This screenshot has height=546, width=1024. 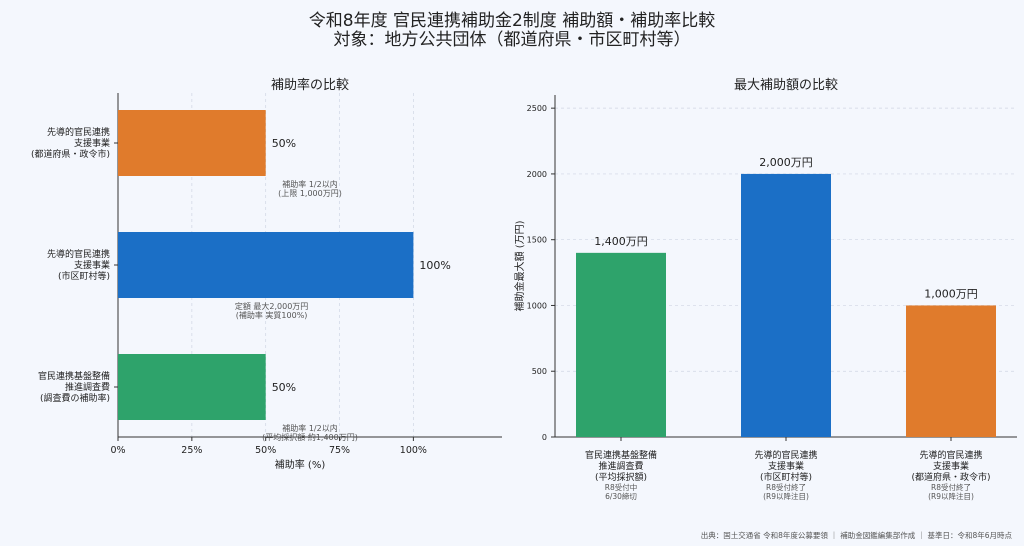 I want to click on y-tick-label: 1000, so click(x=537, y=305).